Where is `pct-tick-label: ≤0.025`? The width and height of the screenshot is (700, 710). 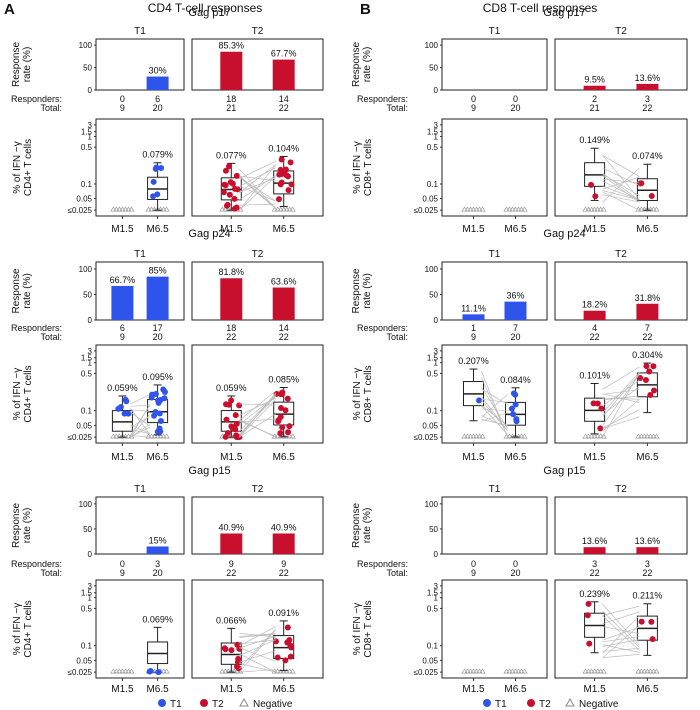
pct-tick-label: ≤0.025 is located at coordinates (426, 210).